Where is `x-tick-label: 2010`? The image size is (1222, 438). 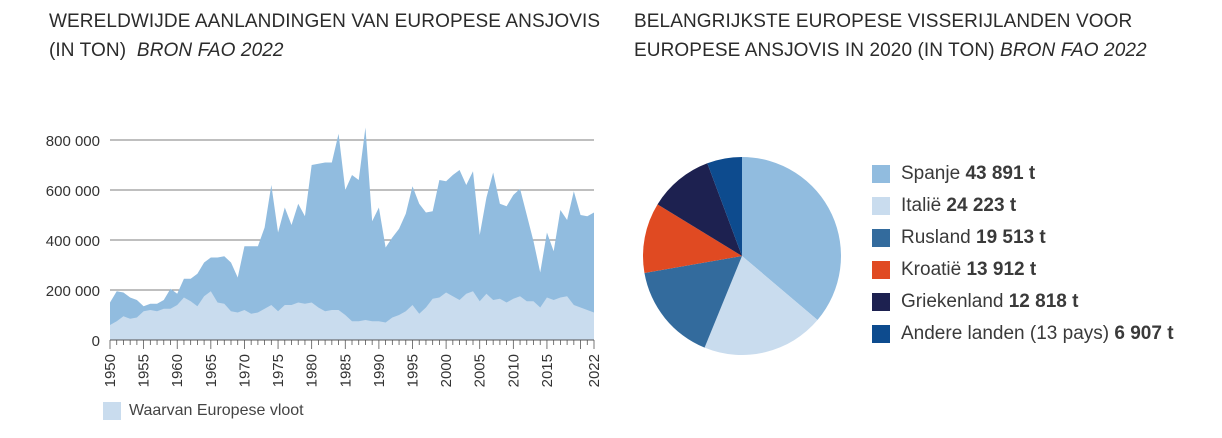 x-tick-label: 2010 is located at coordinates (513, 370).